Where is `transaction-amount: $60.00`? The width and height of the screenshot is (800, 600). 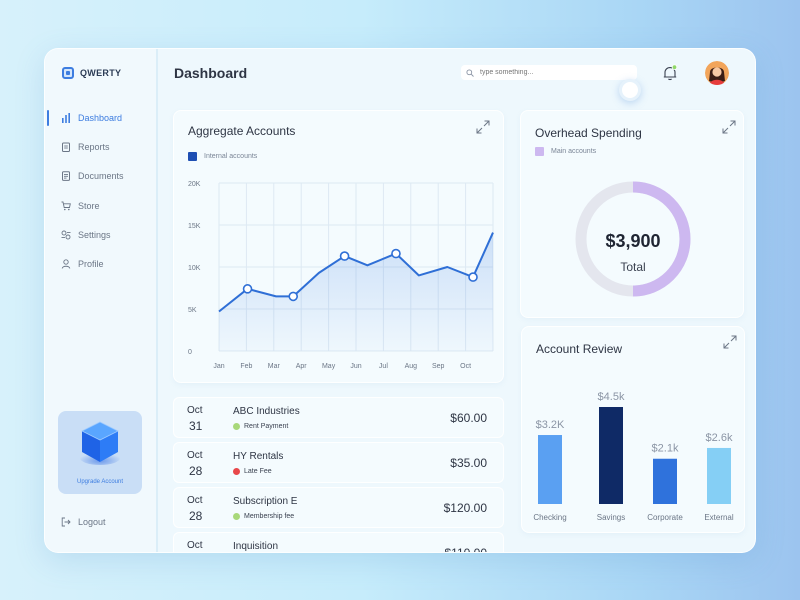 transaction-amount: $60.00 is located at coordinates (468, 418).